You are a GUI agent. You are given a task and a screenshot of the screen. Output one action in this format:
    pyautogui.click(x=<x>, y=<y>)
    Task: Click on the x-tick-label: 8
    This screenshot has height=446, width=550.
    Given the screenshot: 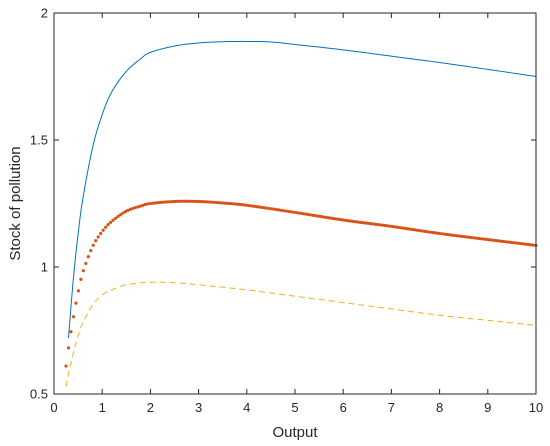 What is the action you would take?
    pyautogui.click(x=439, y=407)
    